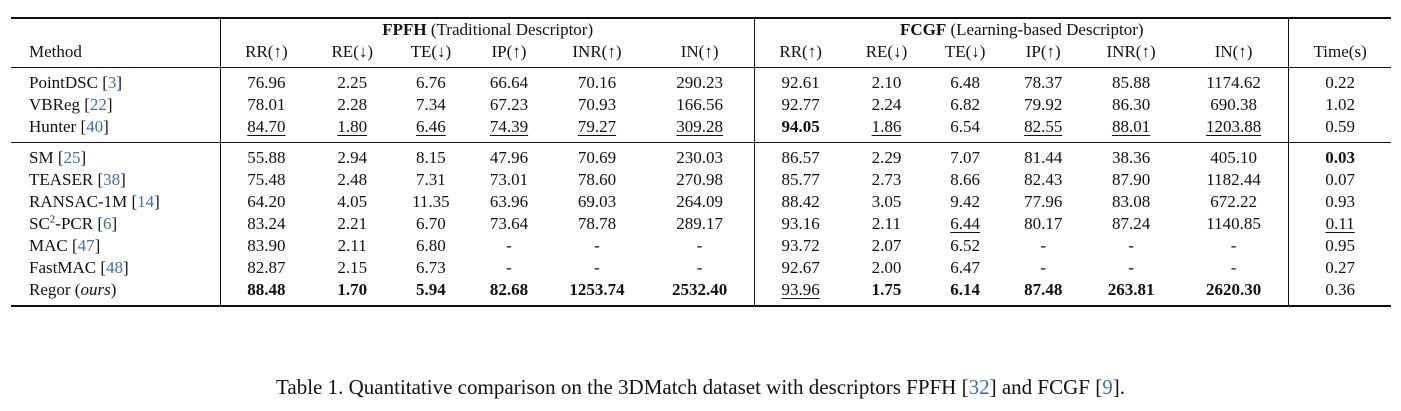  I want to click on fcgf-value: 82.43, so click(1043, 179).